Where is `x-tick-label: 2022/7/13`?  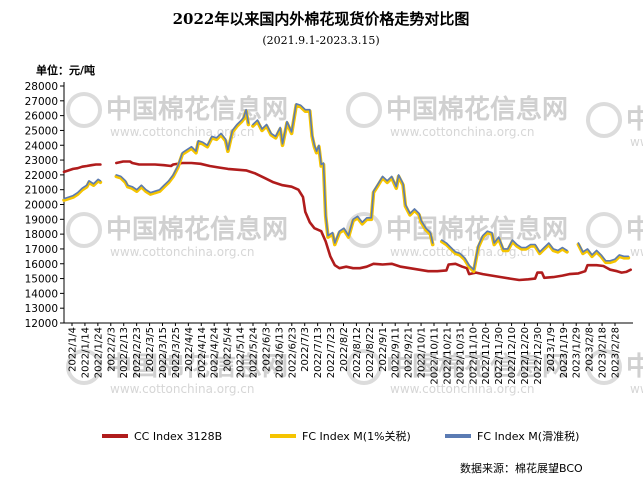
x-tick-label: 2022/7/13 is located at coordinates (318, 352).